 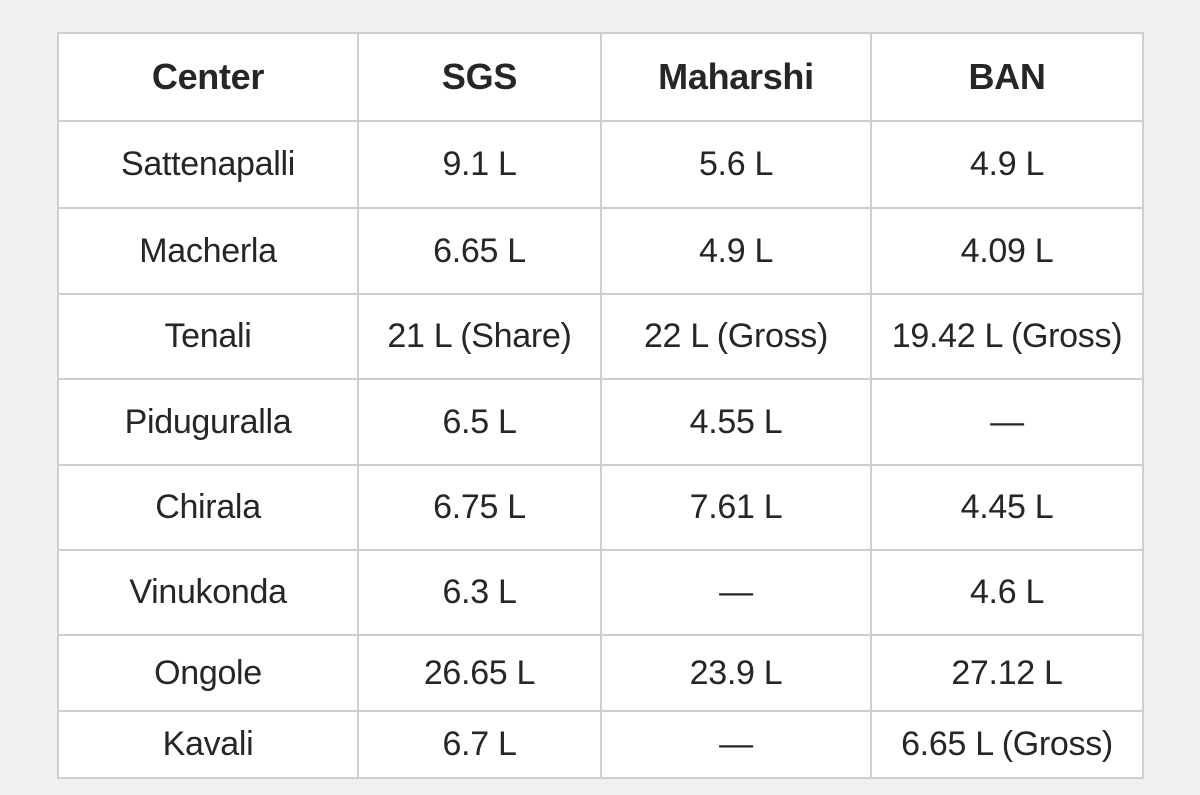 What do you see at coordinates (736, 164) in the screenshot?
I see `value-cell: 5.6 L` at bounding box center [736, 164].